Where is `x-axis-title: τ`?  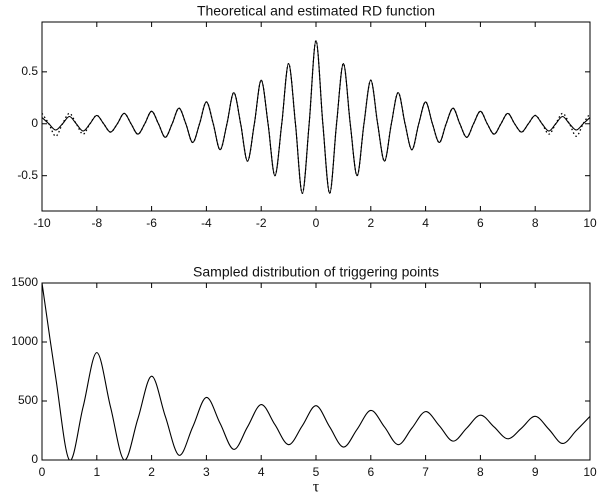
x-axis-title: τ is located at coordinates (316, 486).